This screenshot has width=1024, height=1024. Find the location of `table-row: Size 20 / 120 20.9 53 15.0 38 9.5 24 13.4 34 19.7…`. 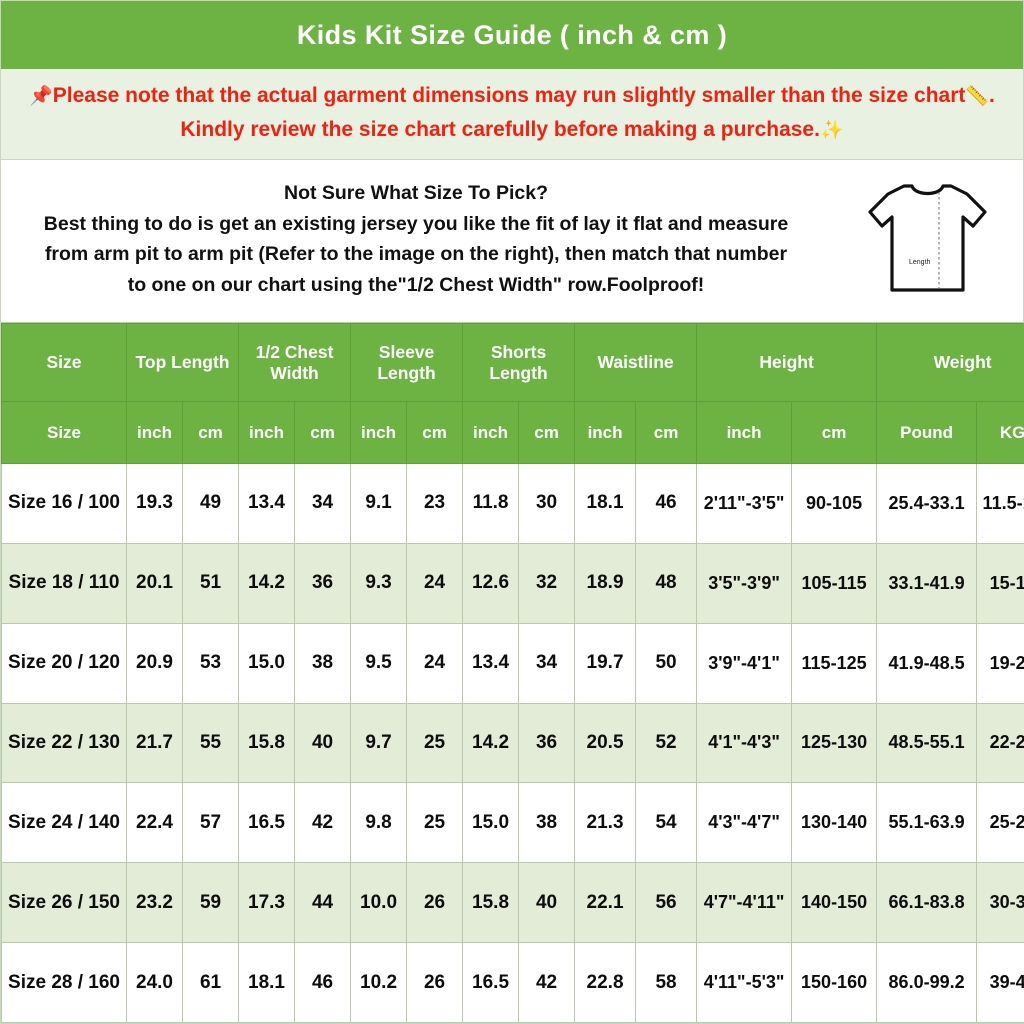

table-row: Size 20 / 120 20.9 53 15.0 38 9.5 24 13.4 34 19.7… is located at coordinates (512, 663).